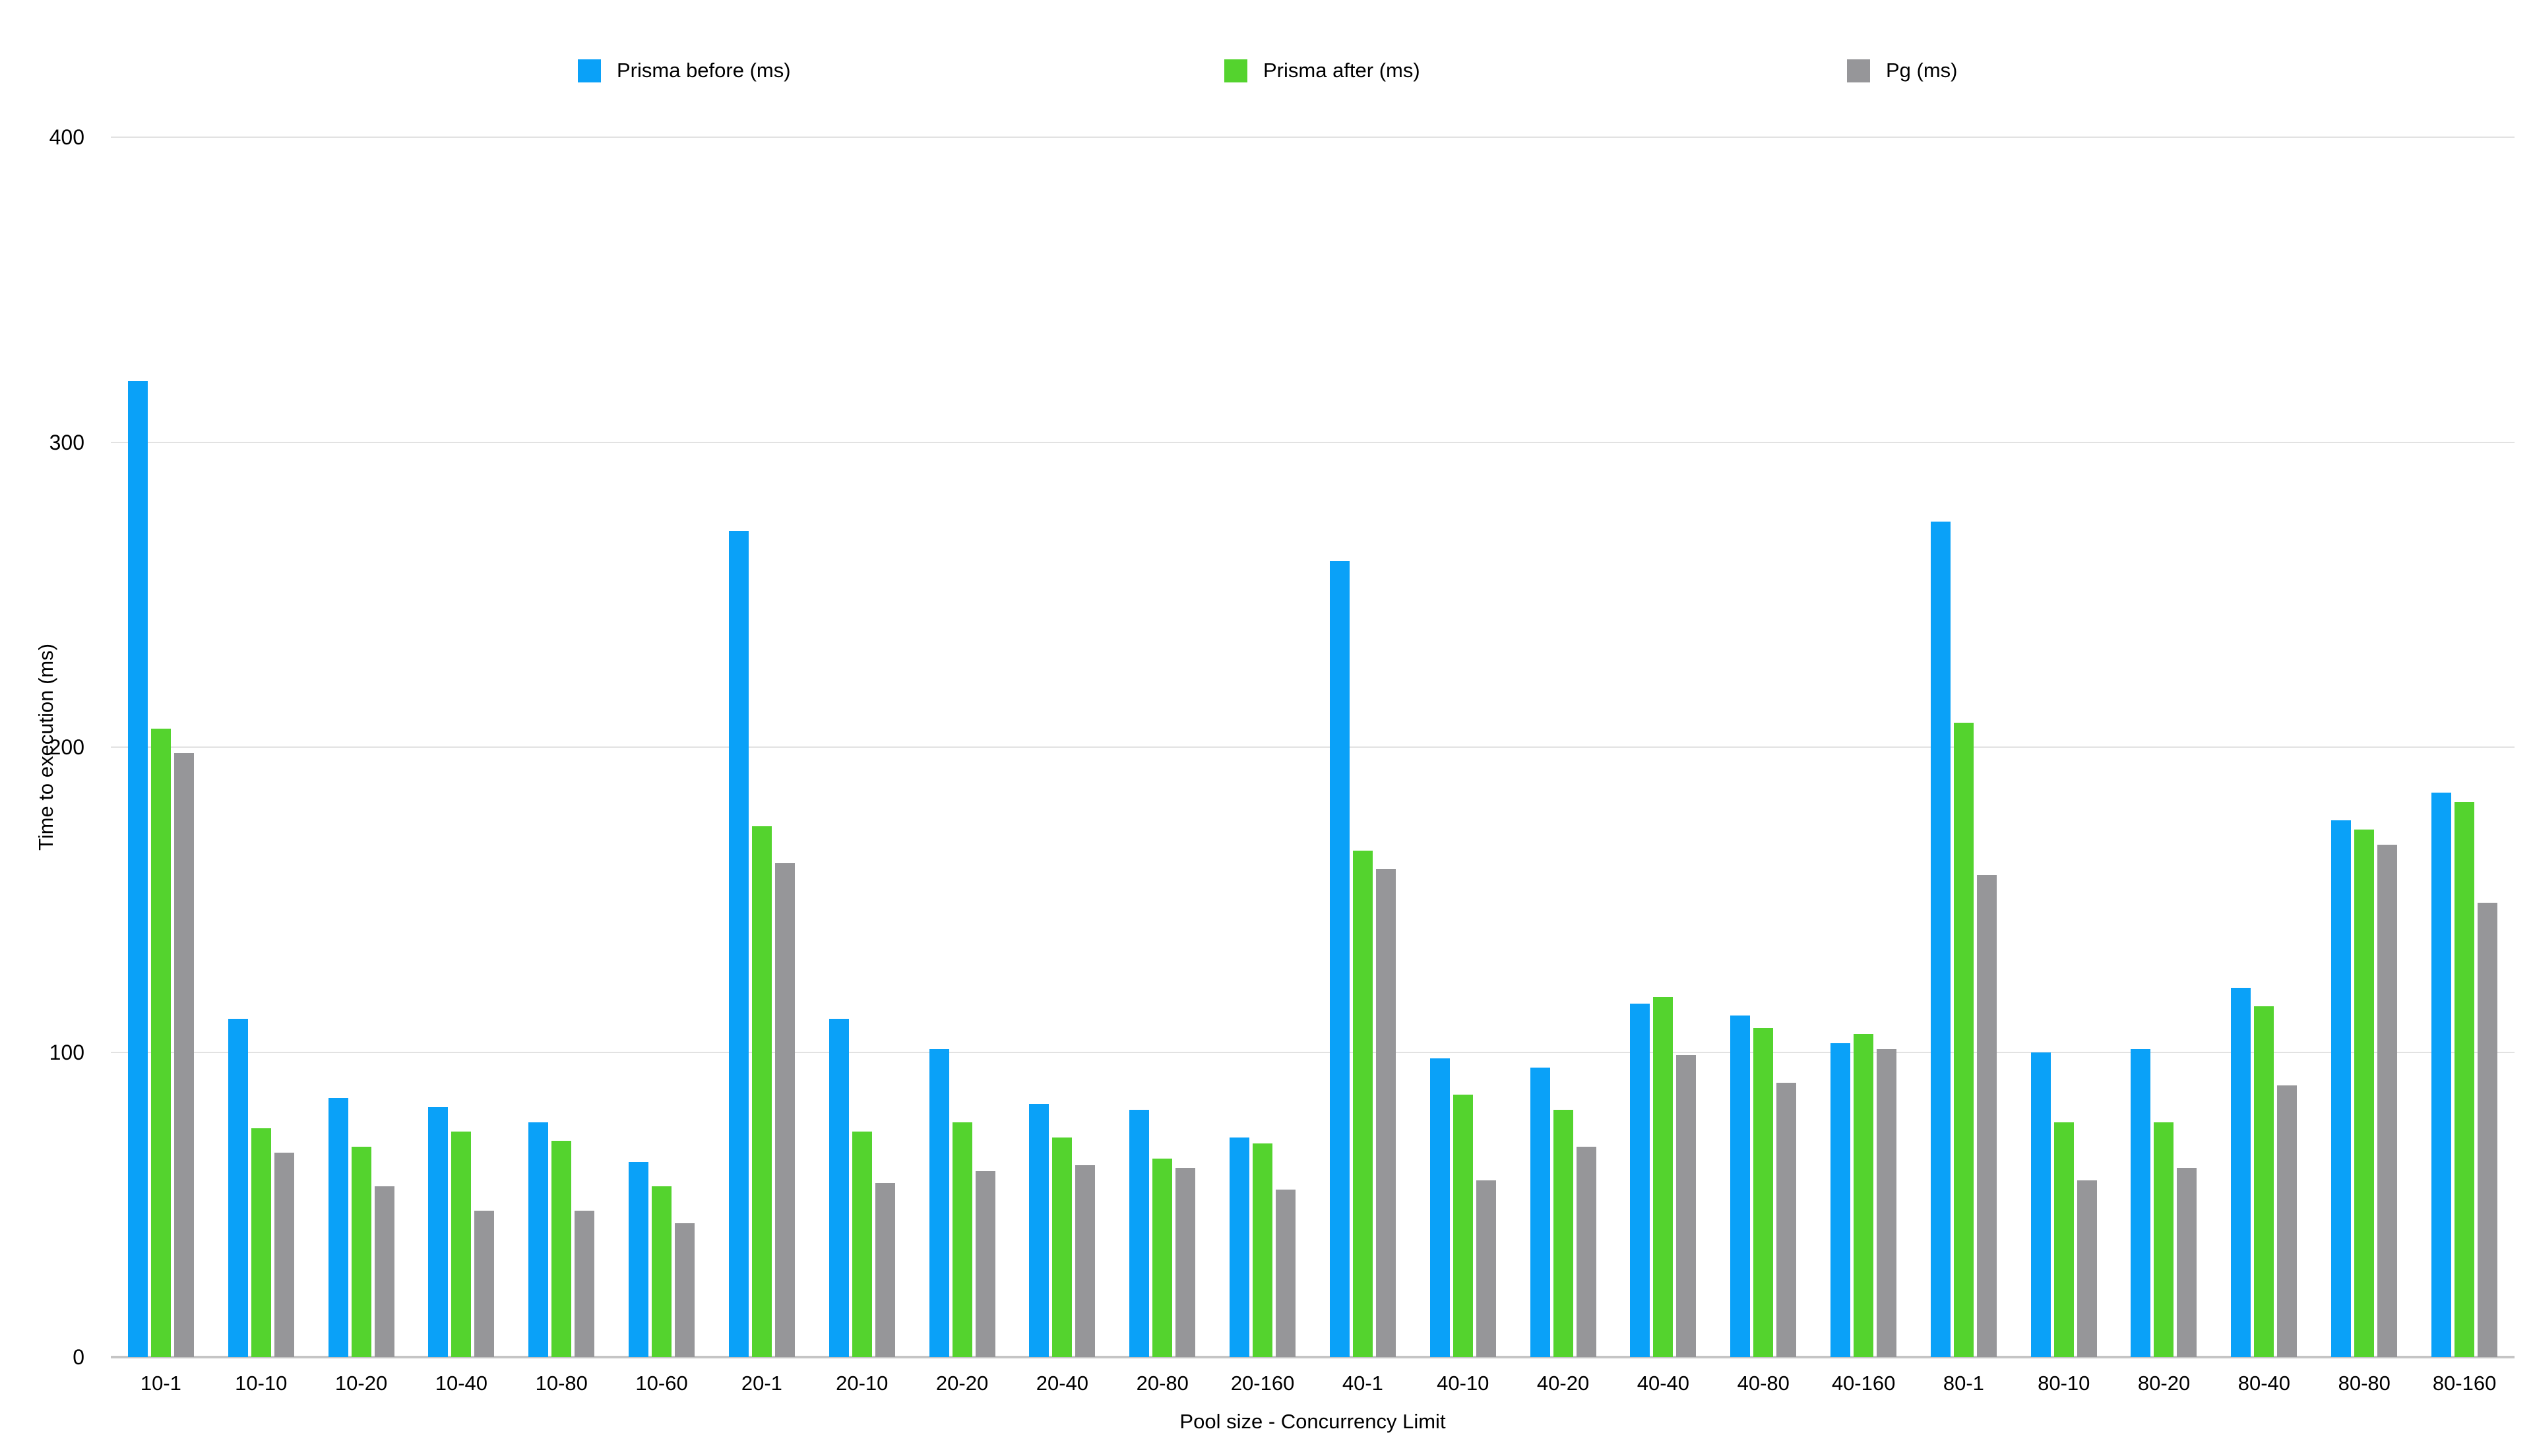  What do you see at coordinates (1563, 1384) in the screenshot?
I see `x-category-label-40-20: 40-20` at bounding box center [1563, 1384].